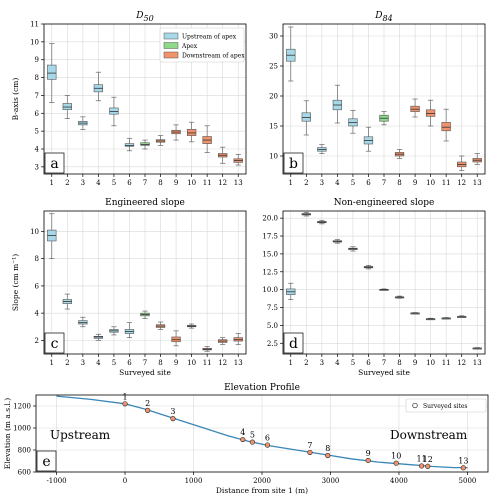 Image resolution: width=500 pixels, height=499 pixels. I want to click on y-tick-label: 20, so click(273, 97).